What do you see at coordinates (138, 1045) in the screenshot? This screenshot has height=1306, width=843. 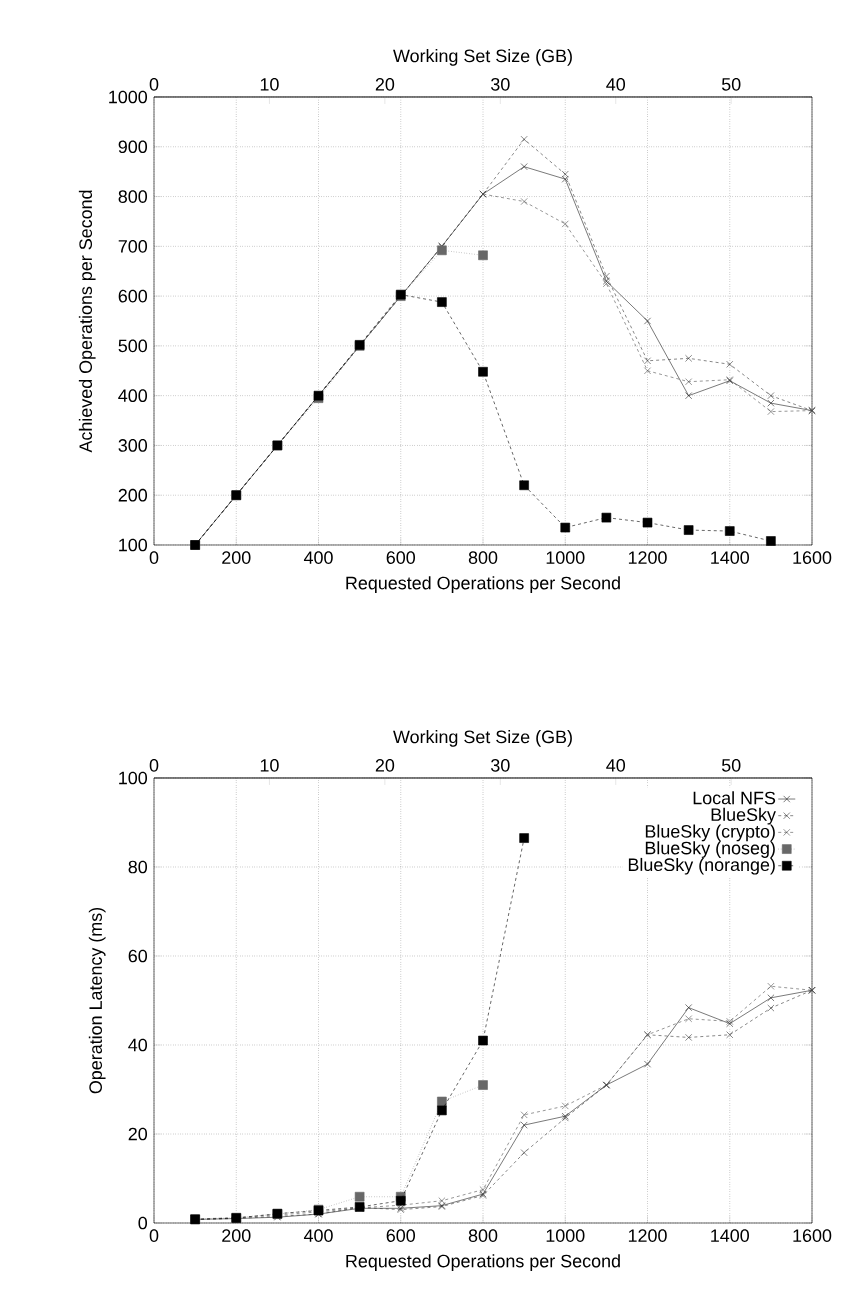 I see `y-tick-label: 40` at bounding box center [138, 1045].